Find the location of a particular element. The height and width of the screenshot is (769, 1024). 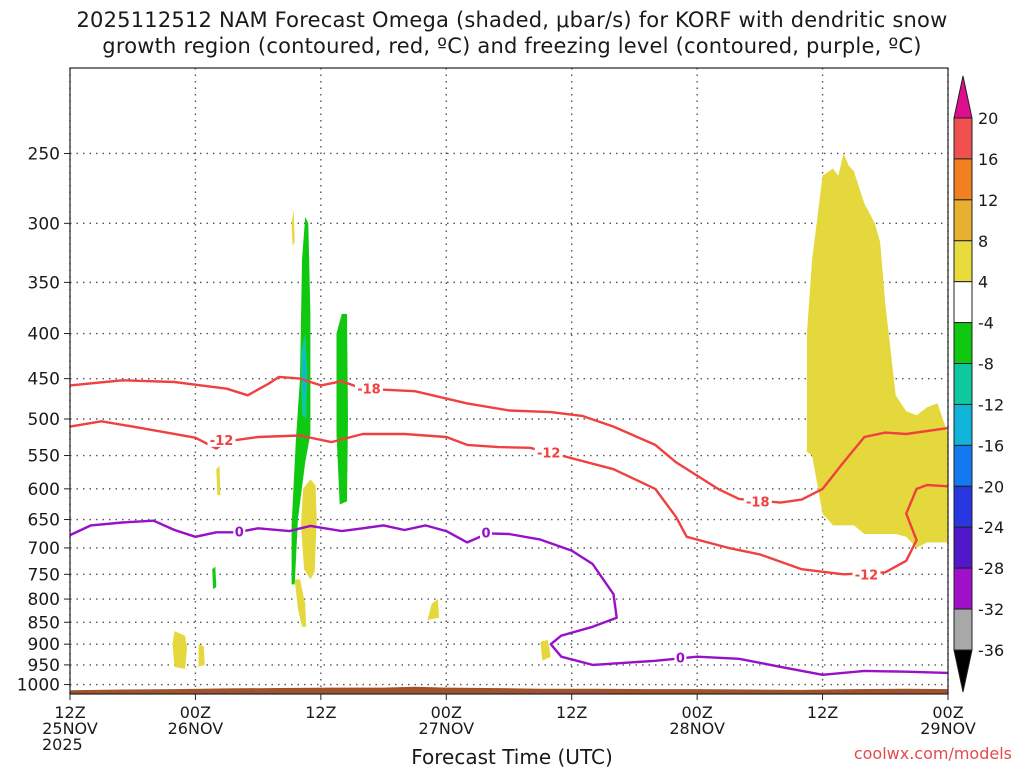

y-tick-label: 350 is located at coordinates (44, 283).